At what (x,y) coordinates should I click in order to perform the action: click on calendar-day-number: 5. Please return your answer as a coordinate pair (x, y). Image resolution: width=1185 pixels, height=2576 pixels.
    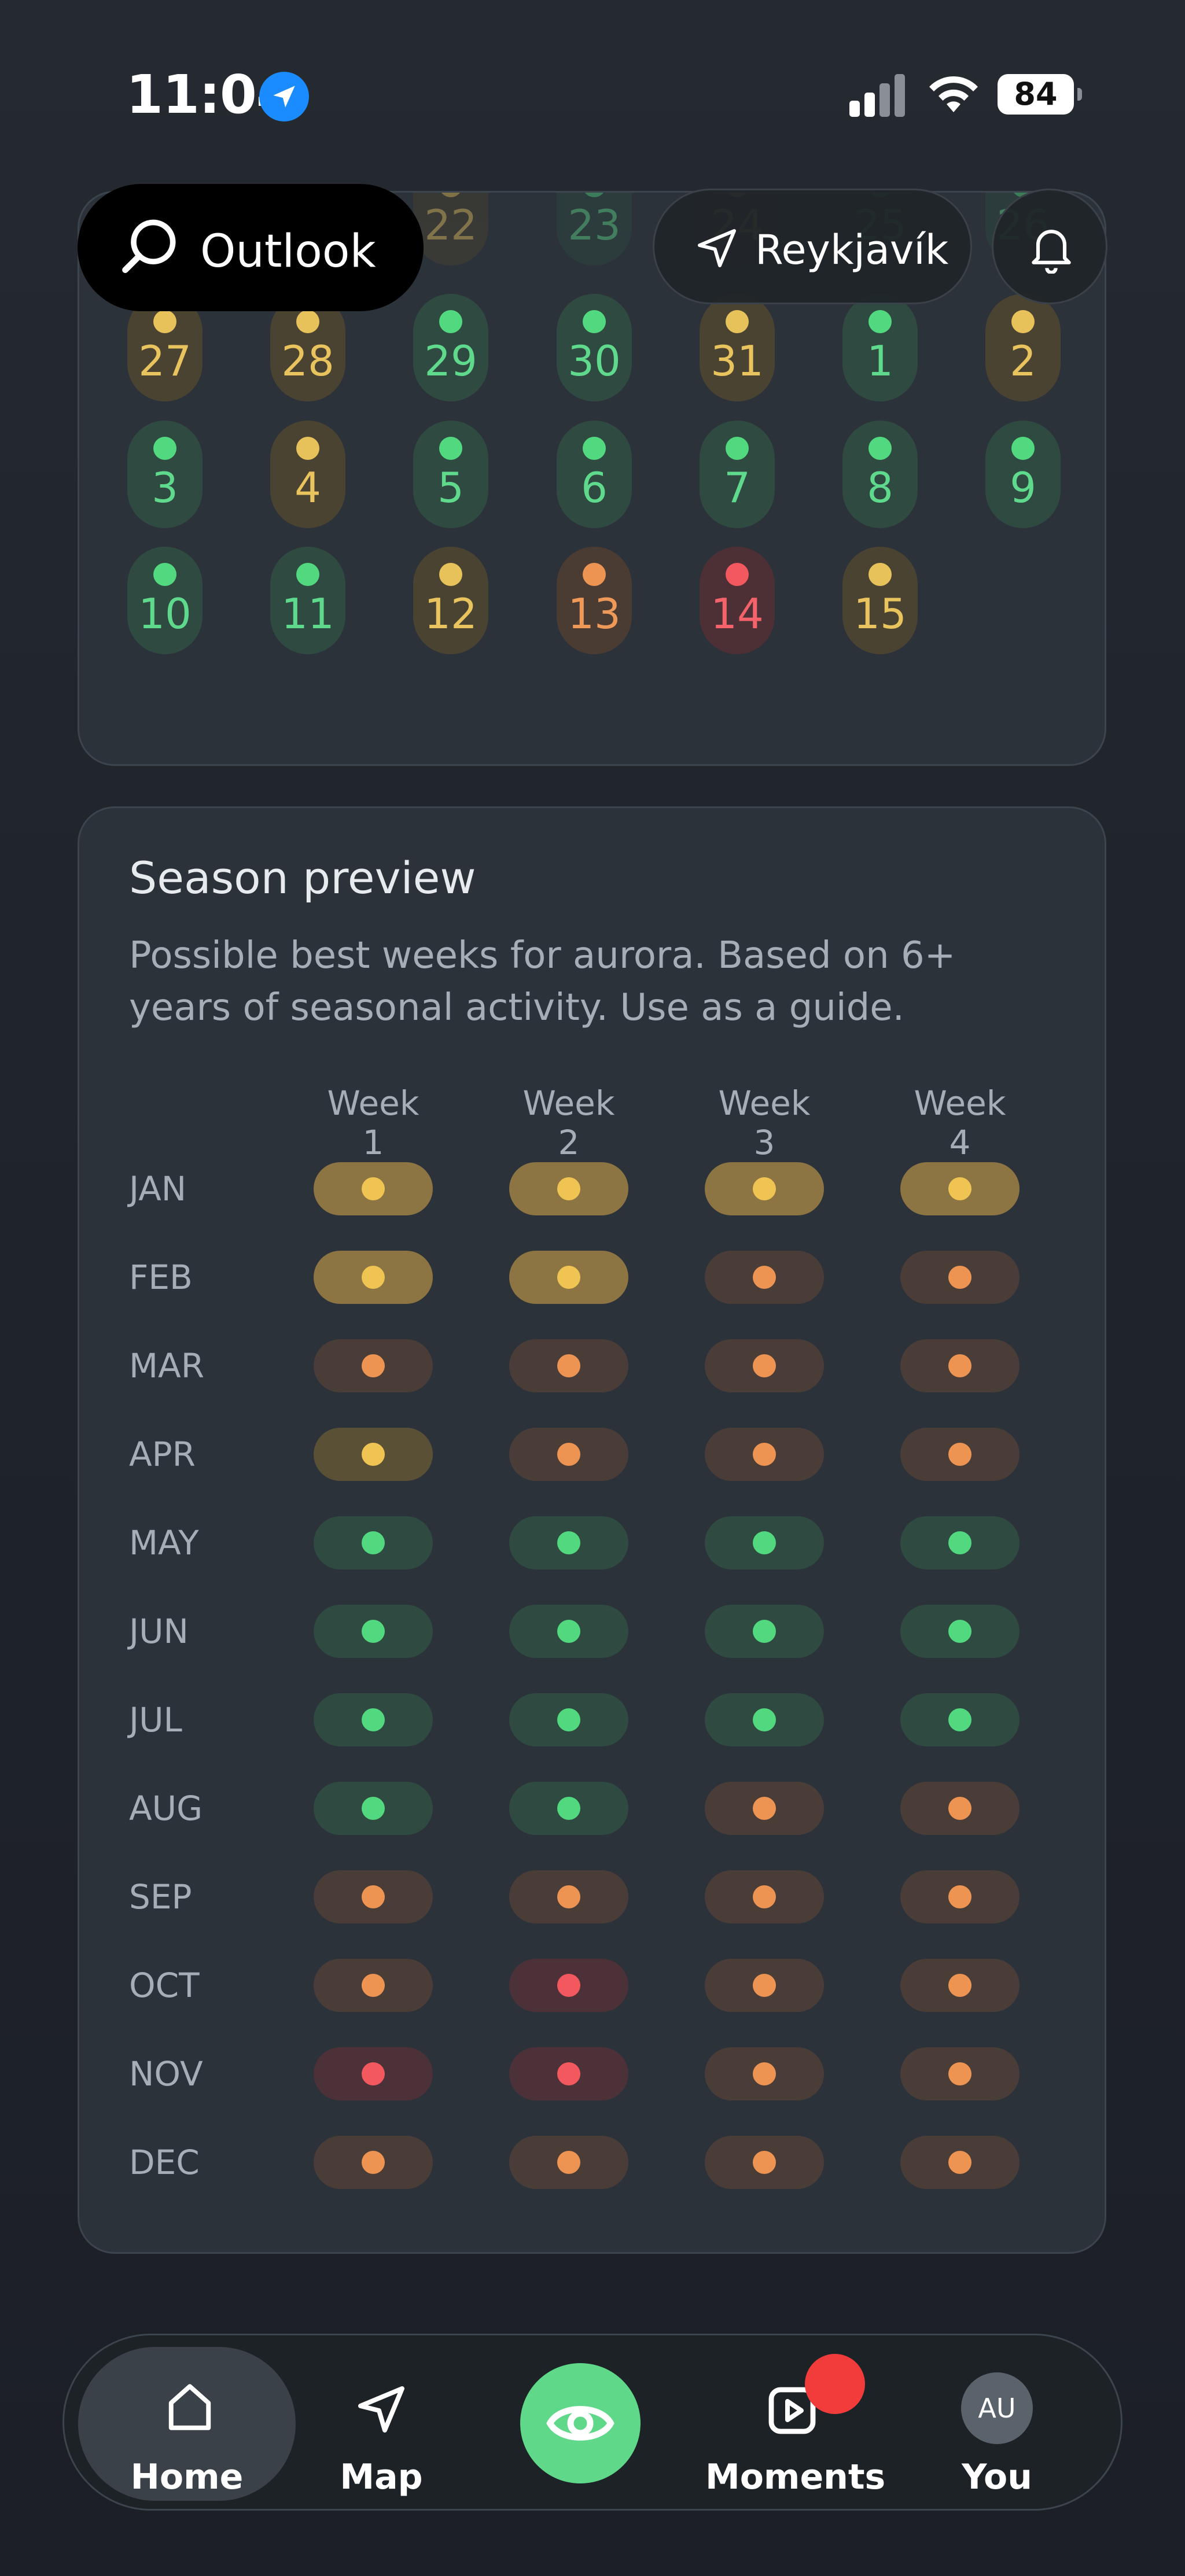
    Looking at the image, I should click on (450, 487).